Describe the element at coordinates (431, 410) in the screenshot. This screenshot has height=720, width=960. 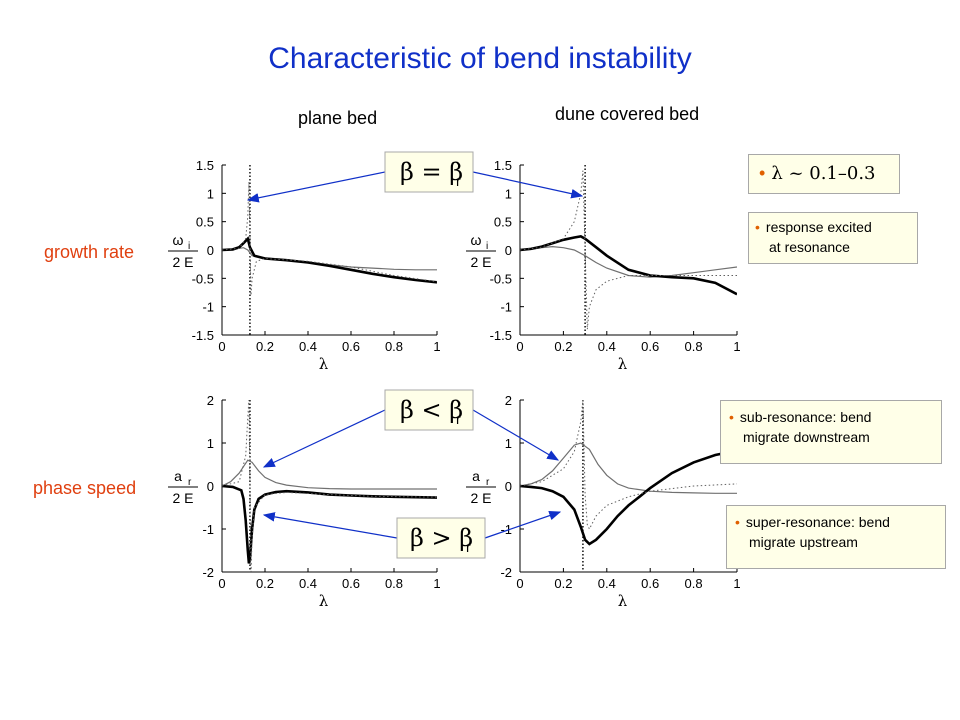
I see `svg-text: β < β` at that location.